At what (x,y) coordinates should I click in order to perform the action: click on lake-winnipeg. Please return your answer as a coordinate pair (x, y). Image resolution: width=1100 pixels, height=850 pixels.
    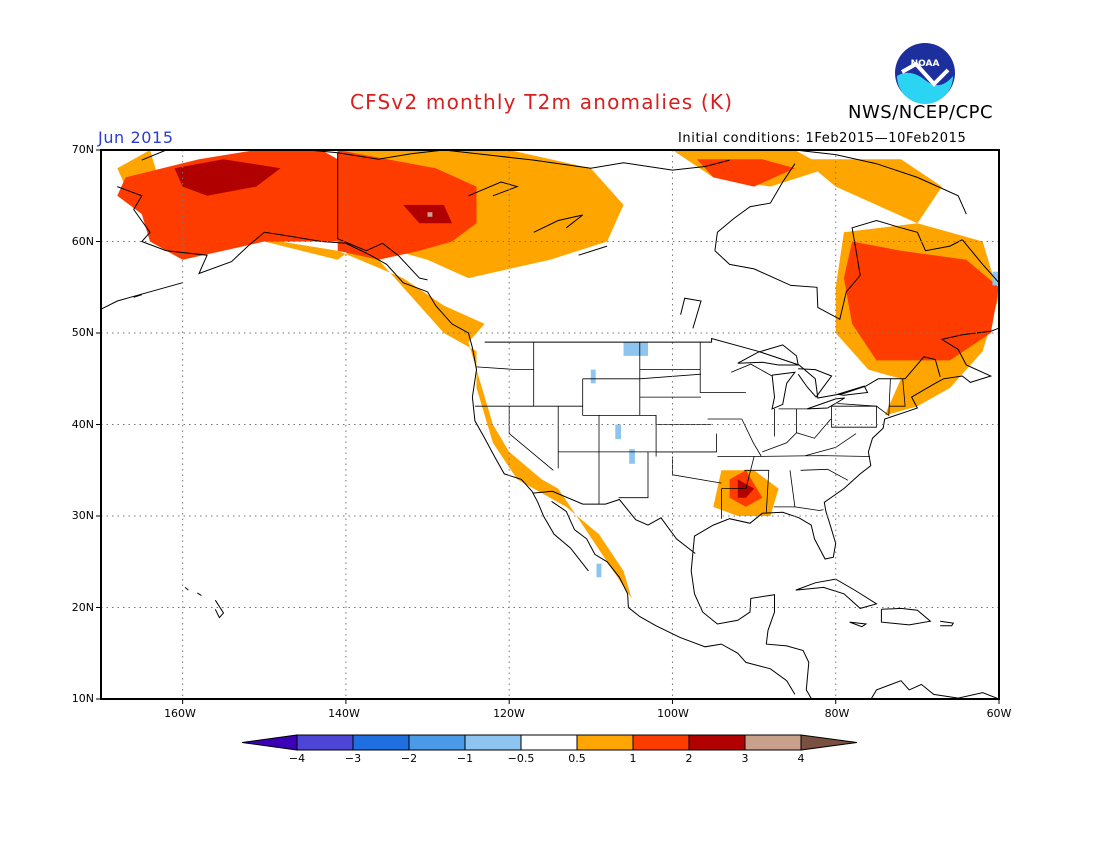
    Looking at the image, I should click on (691, 313).